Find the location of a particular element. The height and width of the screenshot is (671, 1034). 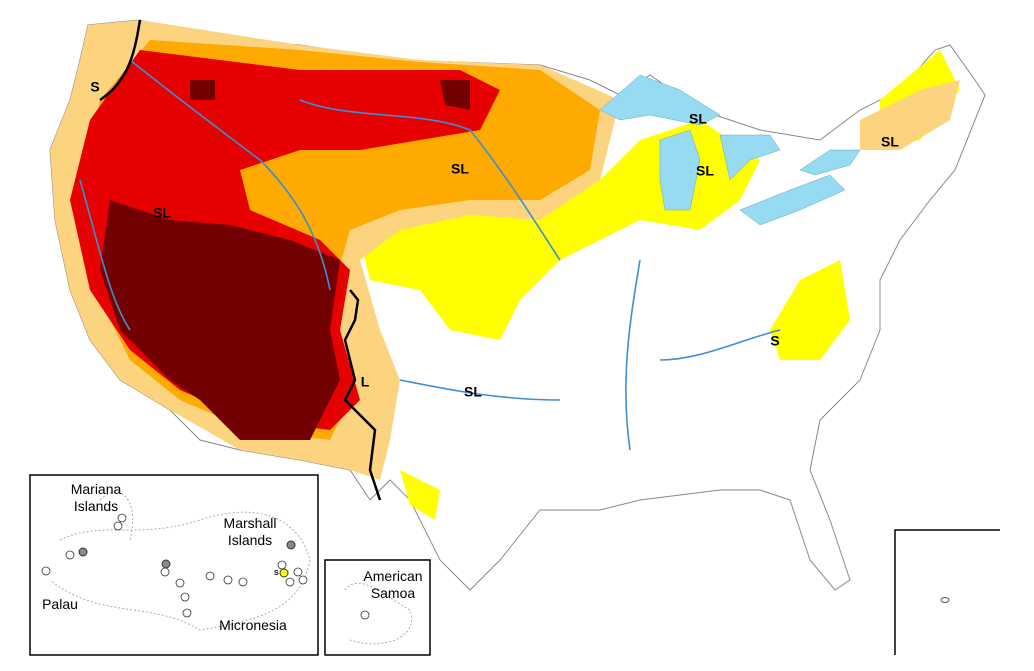

great-lakes is located at coordinates (730, 150).